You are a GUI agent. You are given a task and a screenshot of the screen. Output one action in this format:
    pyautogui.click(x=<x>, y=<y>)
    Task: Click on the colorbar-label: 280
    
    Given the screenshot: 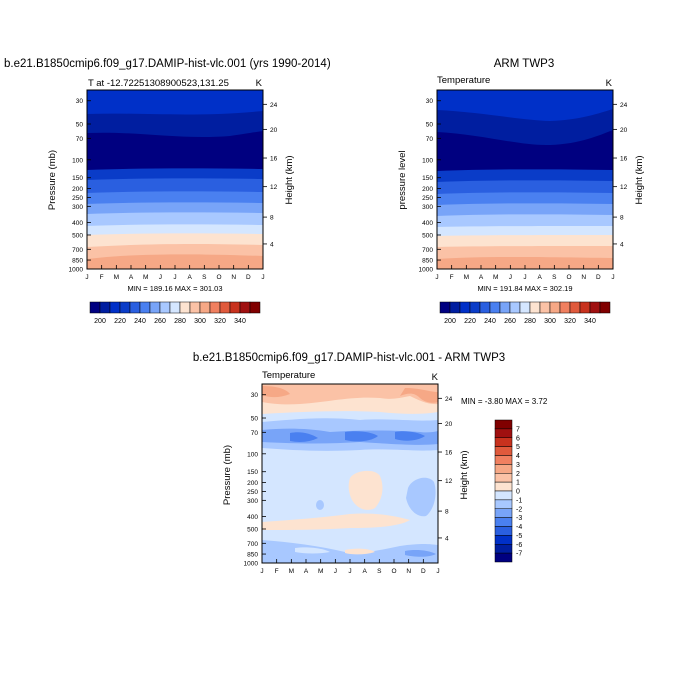 What is the action you would take?
    pyautogui.click(x=180, y=321)
    